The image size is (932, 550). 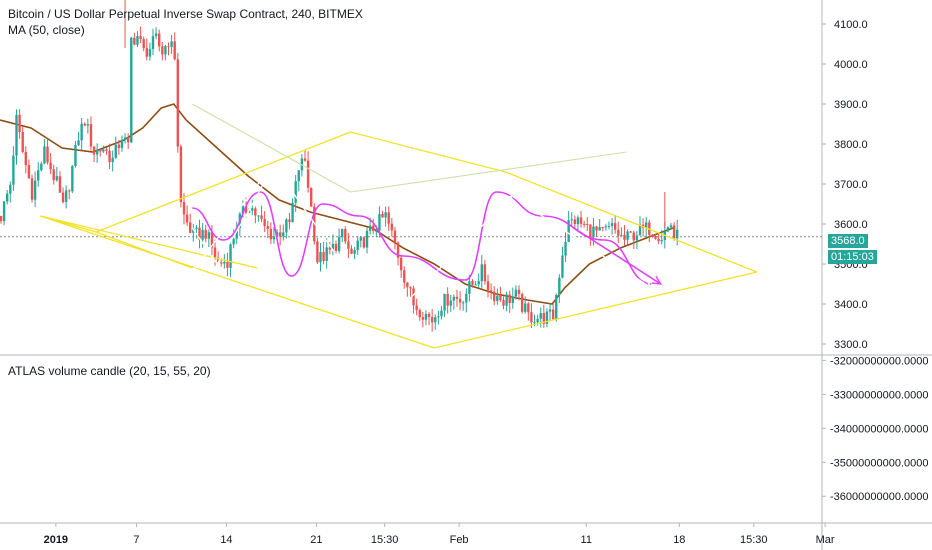 I want to click on price-tick-label: 3600.0, so click(x=851, y=225).